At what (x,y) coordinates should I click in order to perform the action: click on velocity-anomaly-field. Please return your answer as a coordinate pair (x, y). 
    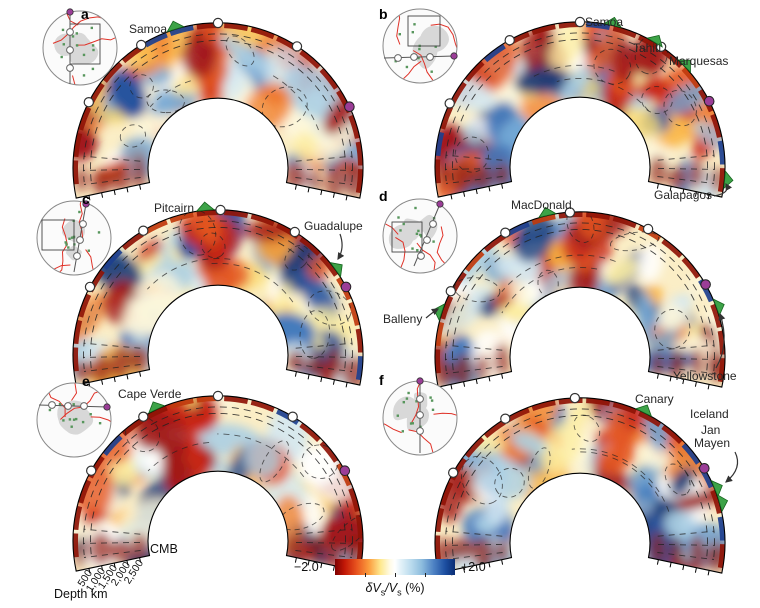
    Looking at the image, I should click on (218, 483).